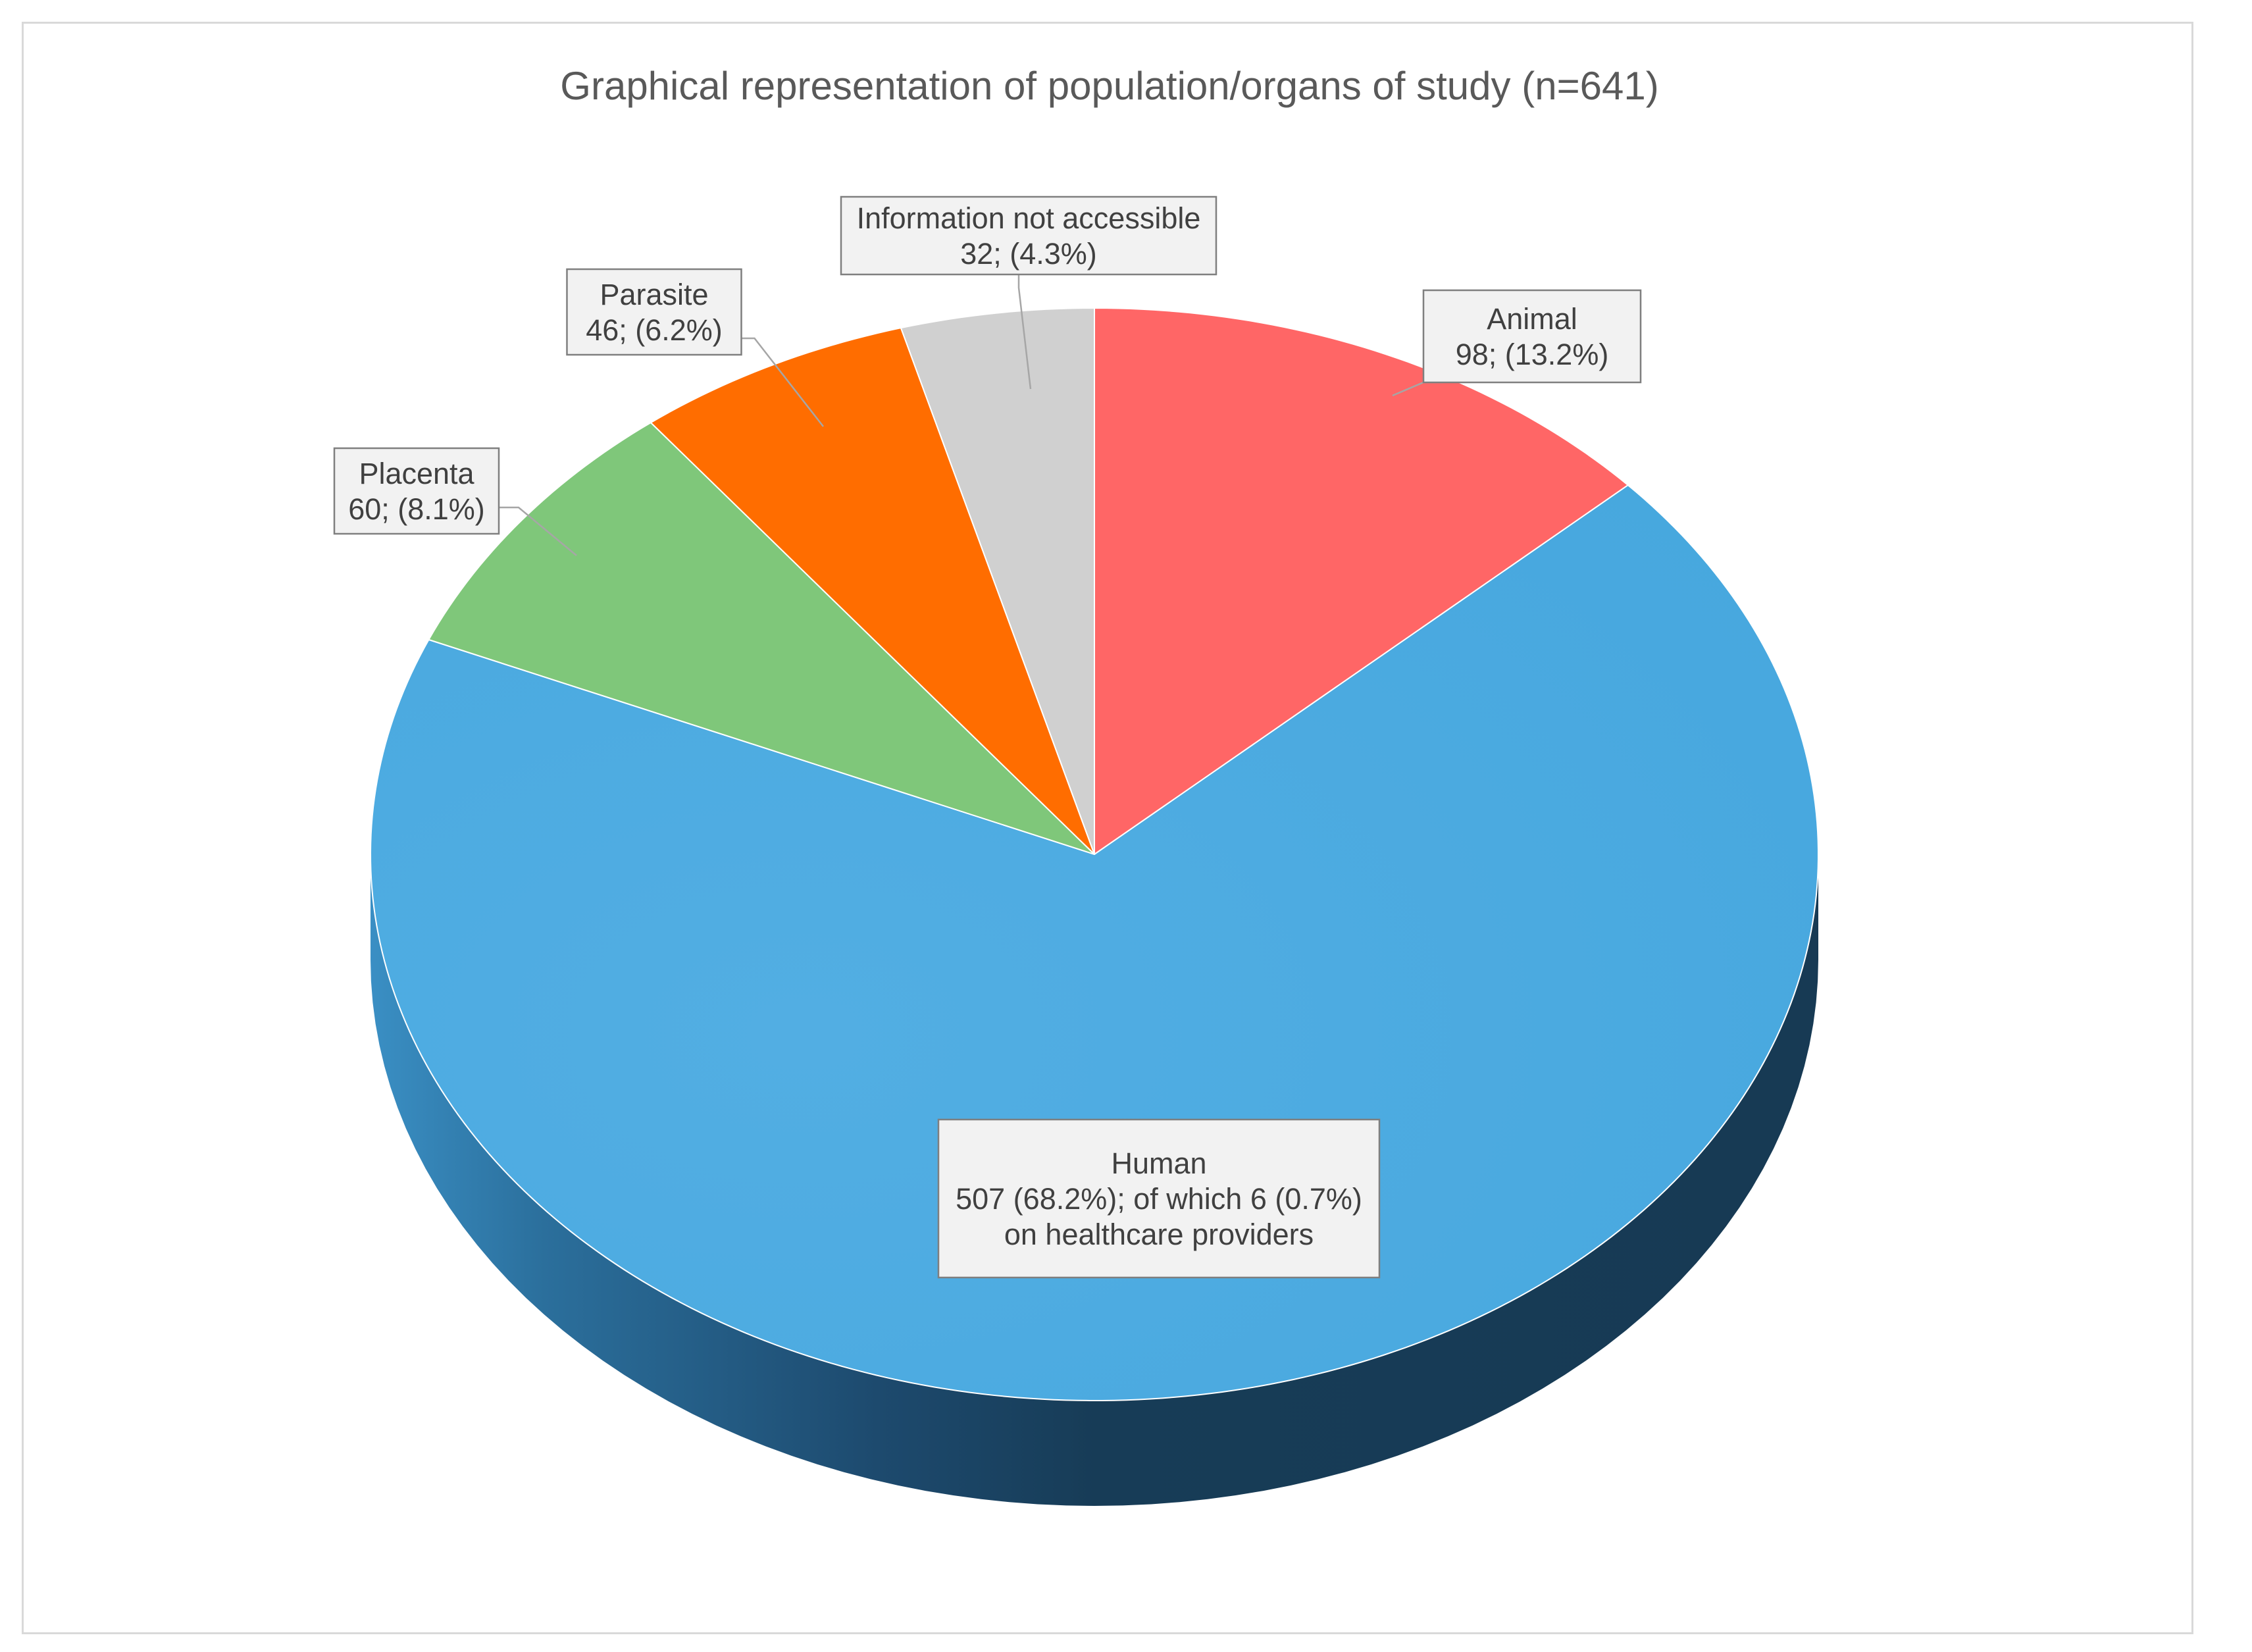  Describe the element at coordinates (1361, 581) in the screenshot. I see `pie-slice-animal` at that location.